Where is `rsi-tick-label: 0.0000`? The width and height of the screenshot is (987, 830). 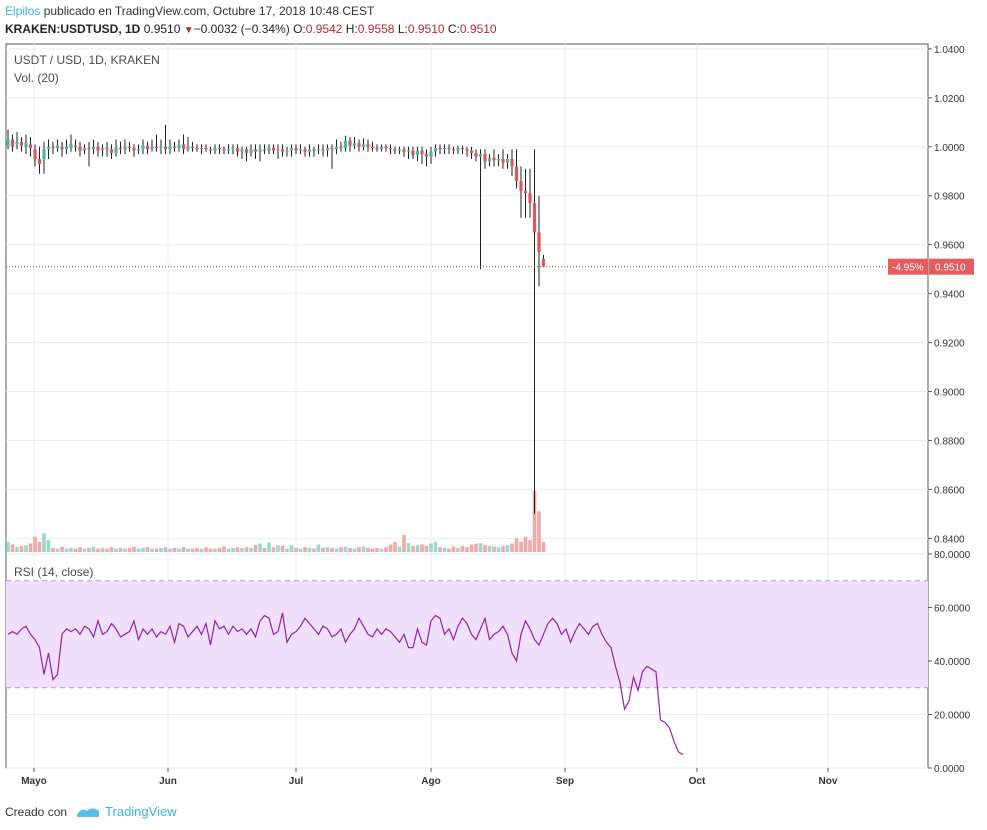
rsi-tick-label: 0.0000 is located at coordinates (949, 769).